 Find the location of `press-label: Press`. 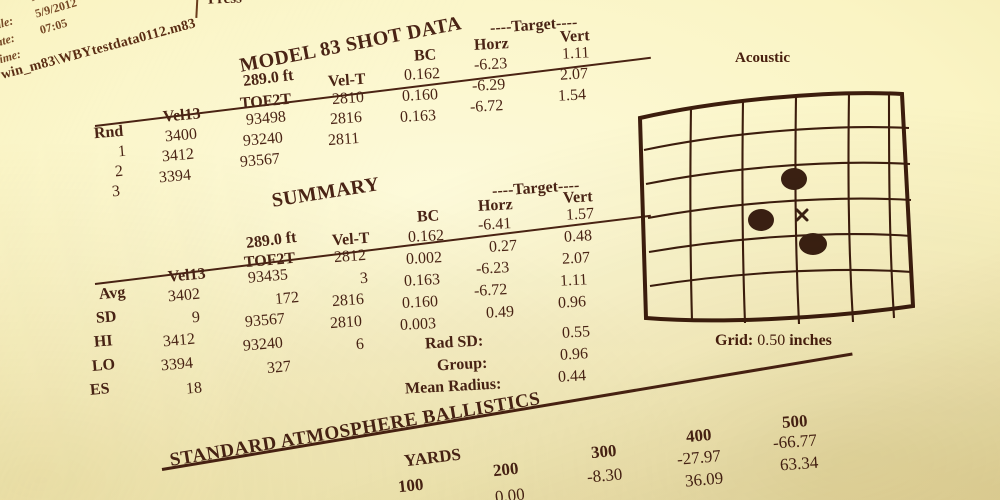

press-label: Press is located at coordinates (225, 4).